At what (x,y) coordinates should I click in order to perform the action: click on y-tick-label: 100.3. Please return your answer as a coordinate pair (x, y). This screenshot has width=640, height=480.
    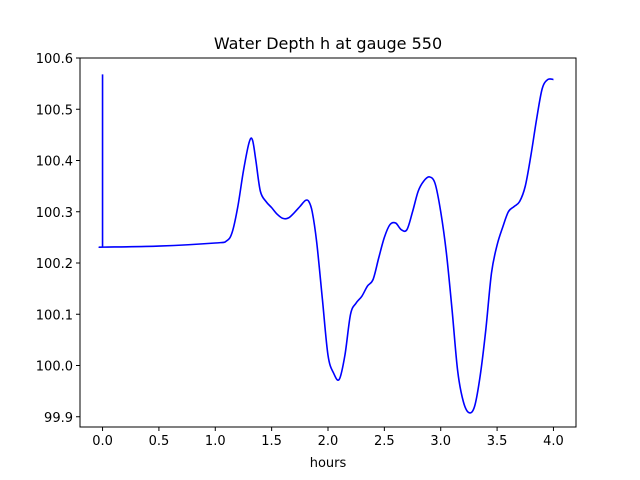
    Looking at the image, I should click on (54, 213).